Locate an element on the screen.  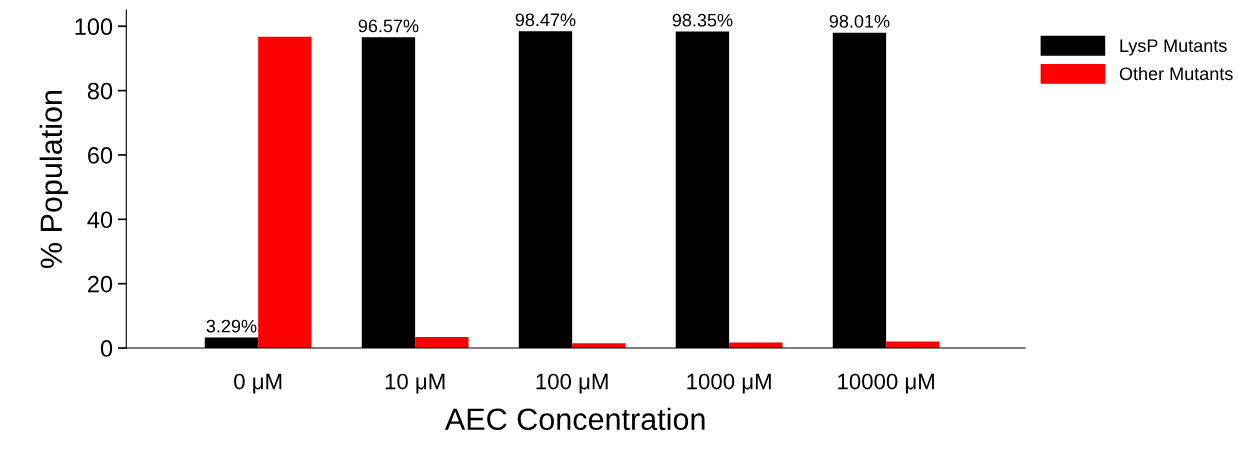
y-tick-label: 20 is located at coordinates (100, 284).